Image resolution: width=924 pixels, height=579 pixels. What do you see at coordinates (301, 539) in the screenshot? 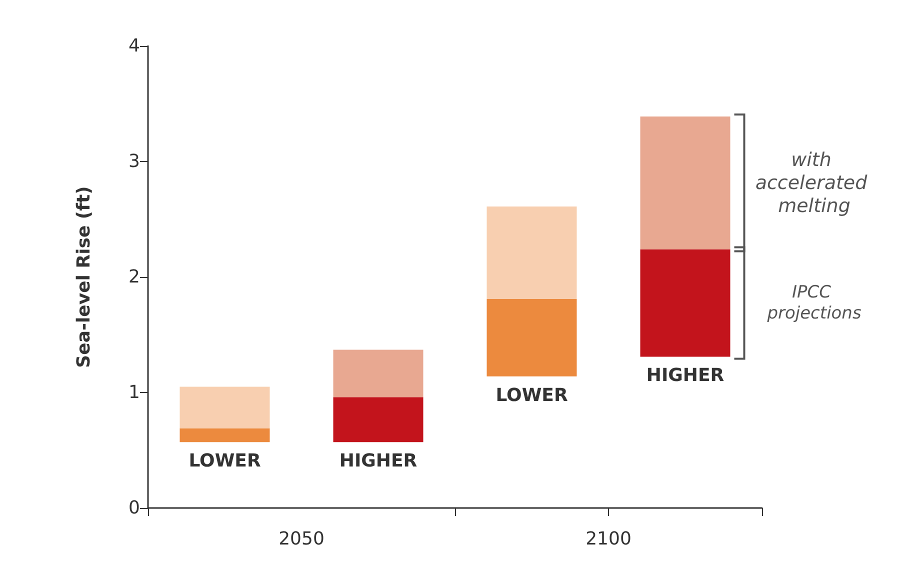
I see `text: 2050` at bounding box center [301, 539].